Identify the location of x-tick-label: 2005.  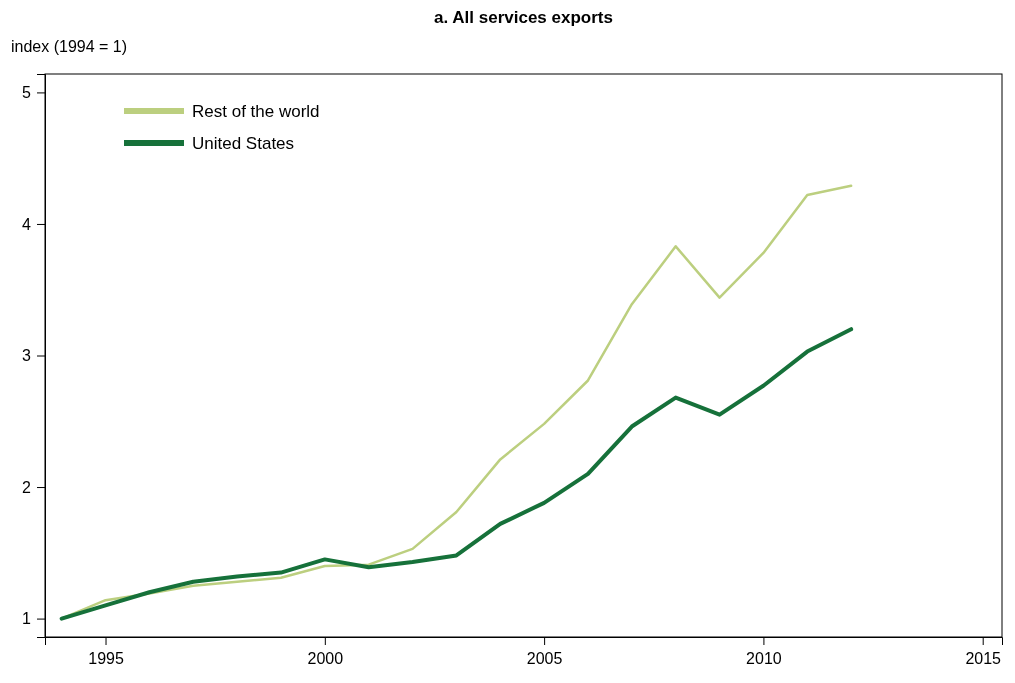
(544, 659).